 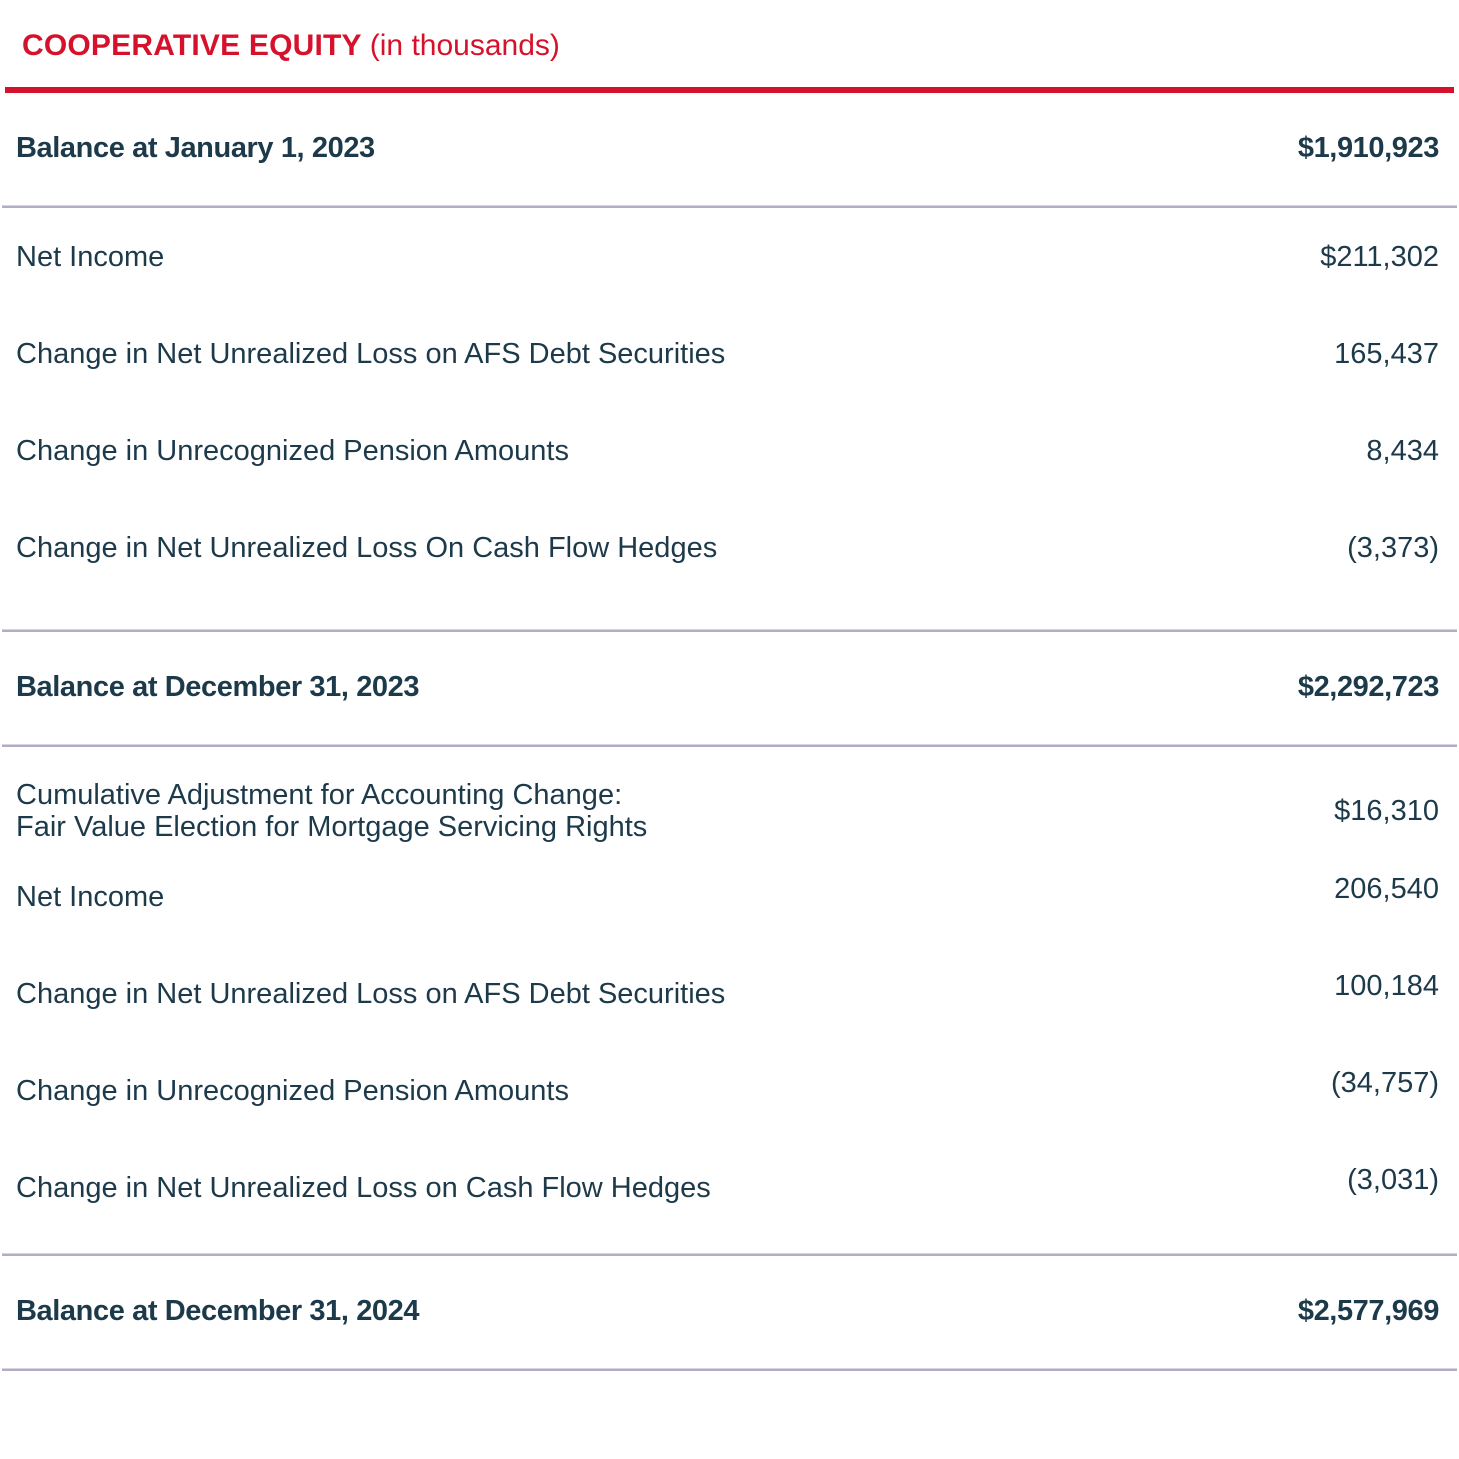 I want to click on page-title: COOPERATIVE EQUITY (in thousands), so click(x=730, y=46).